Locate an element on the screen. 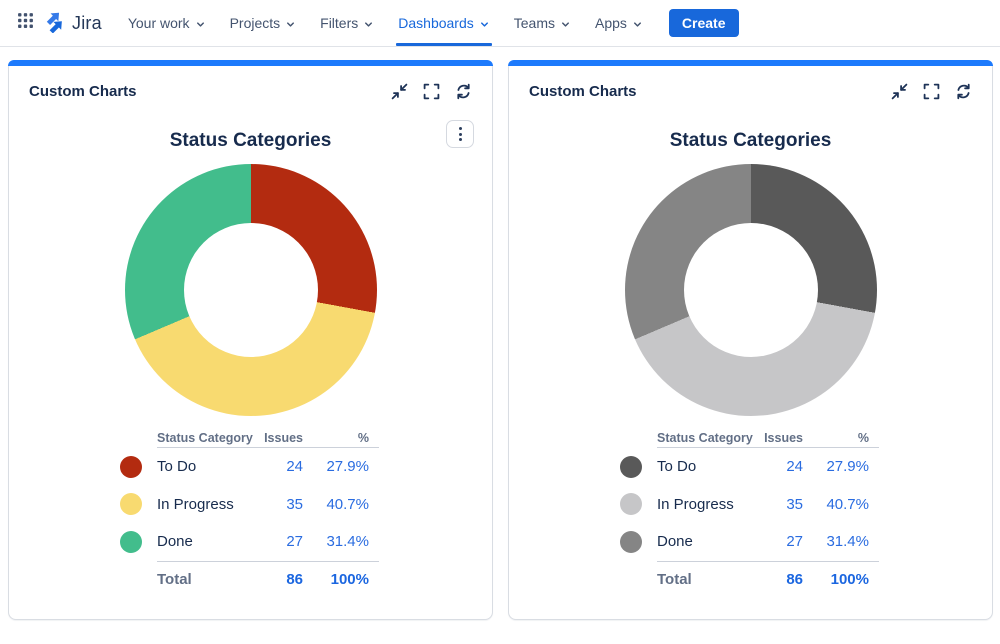  grid-icon is located at coordinates (25, 23).